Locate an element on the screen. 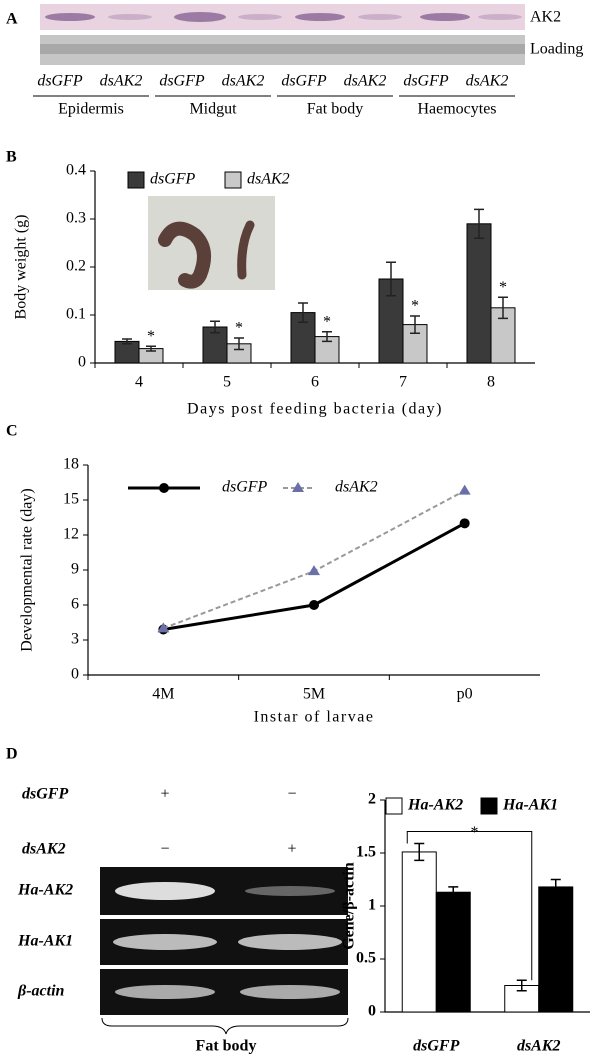  loading-band is located at coordinates (282, 49).